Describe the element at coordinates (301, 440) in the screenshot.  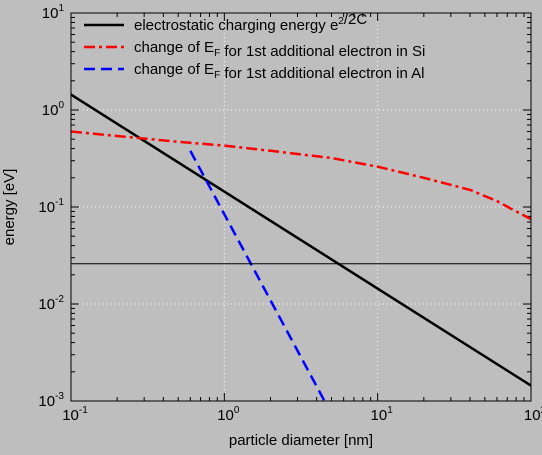
I see `x-axis-label: particle diameter [nm]` at that location.